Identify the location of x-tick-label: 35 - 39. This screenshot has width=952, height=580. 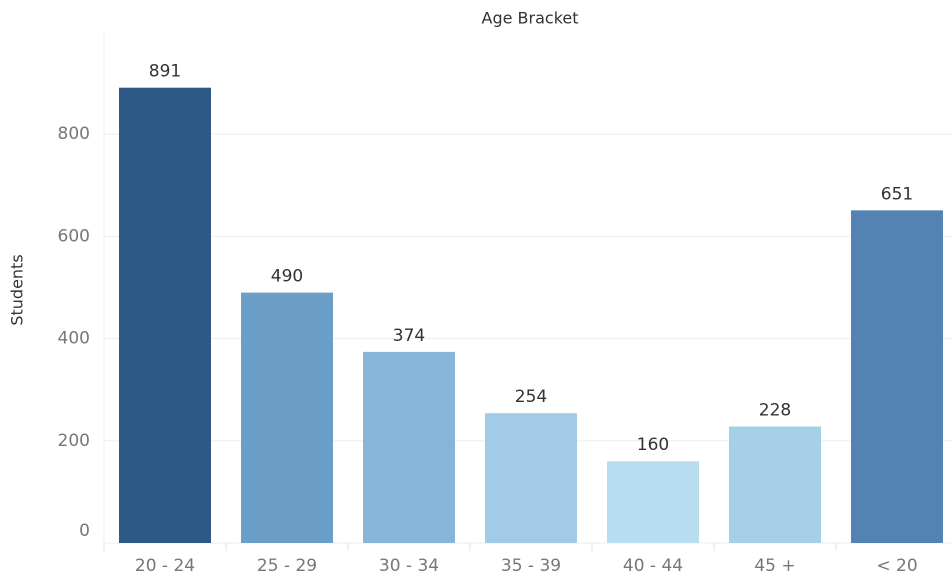
(531, 566).